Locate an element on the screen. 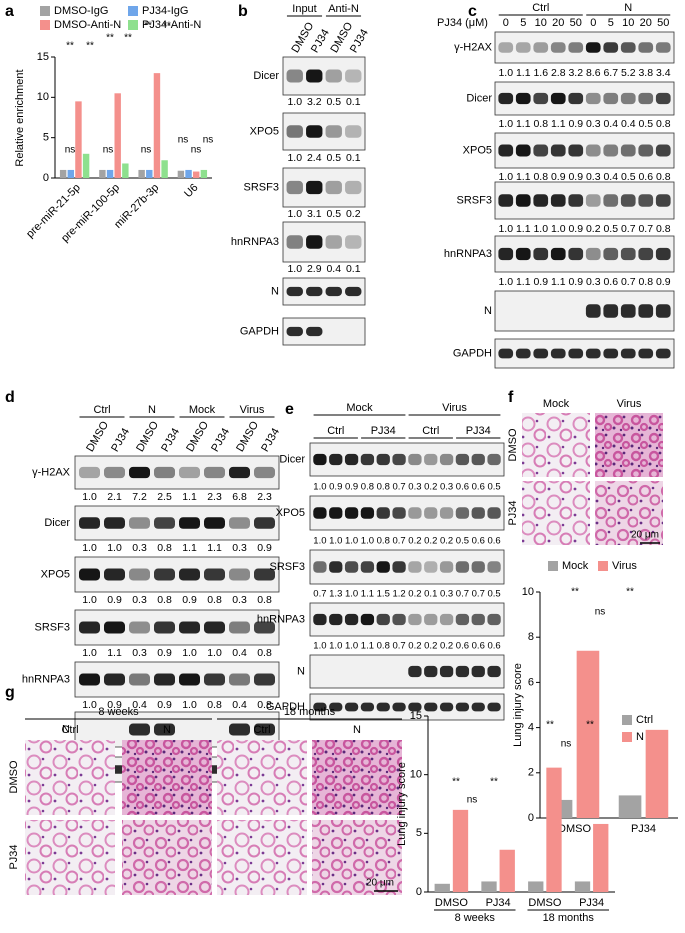  lane-label: 5 is located at coordinates (611, 23).